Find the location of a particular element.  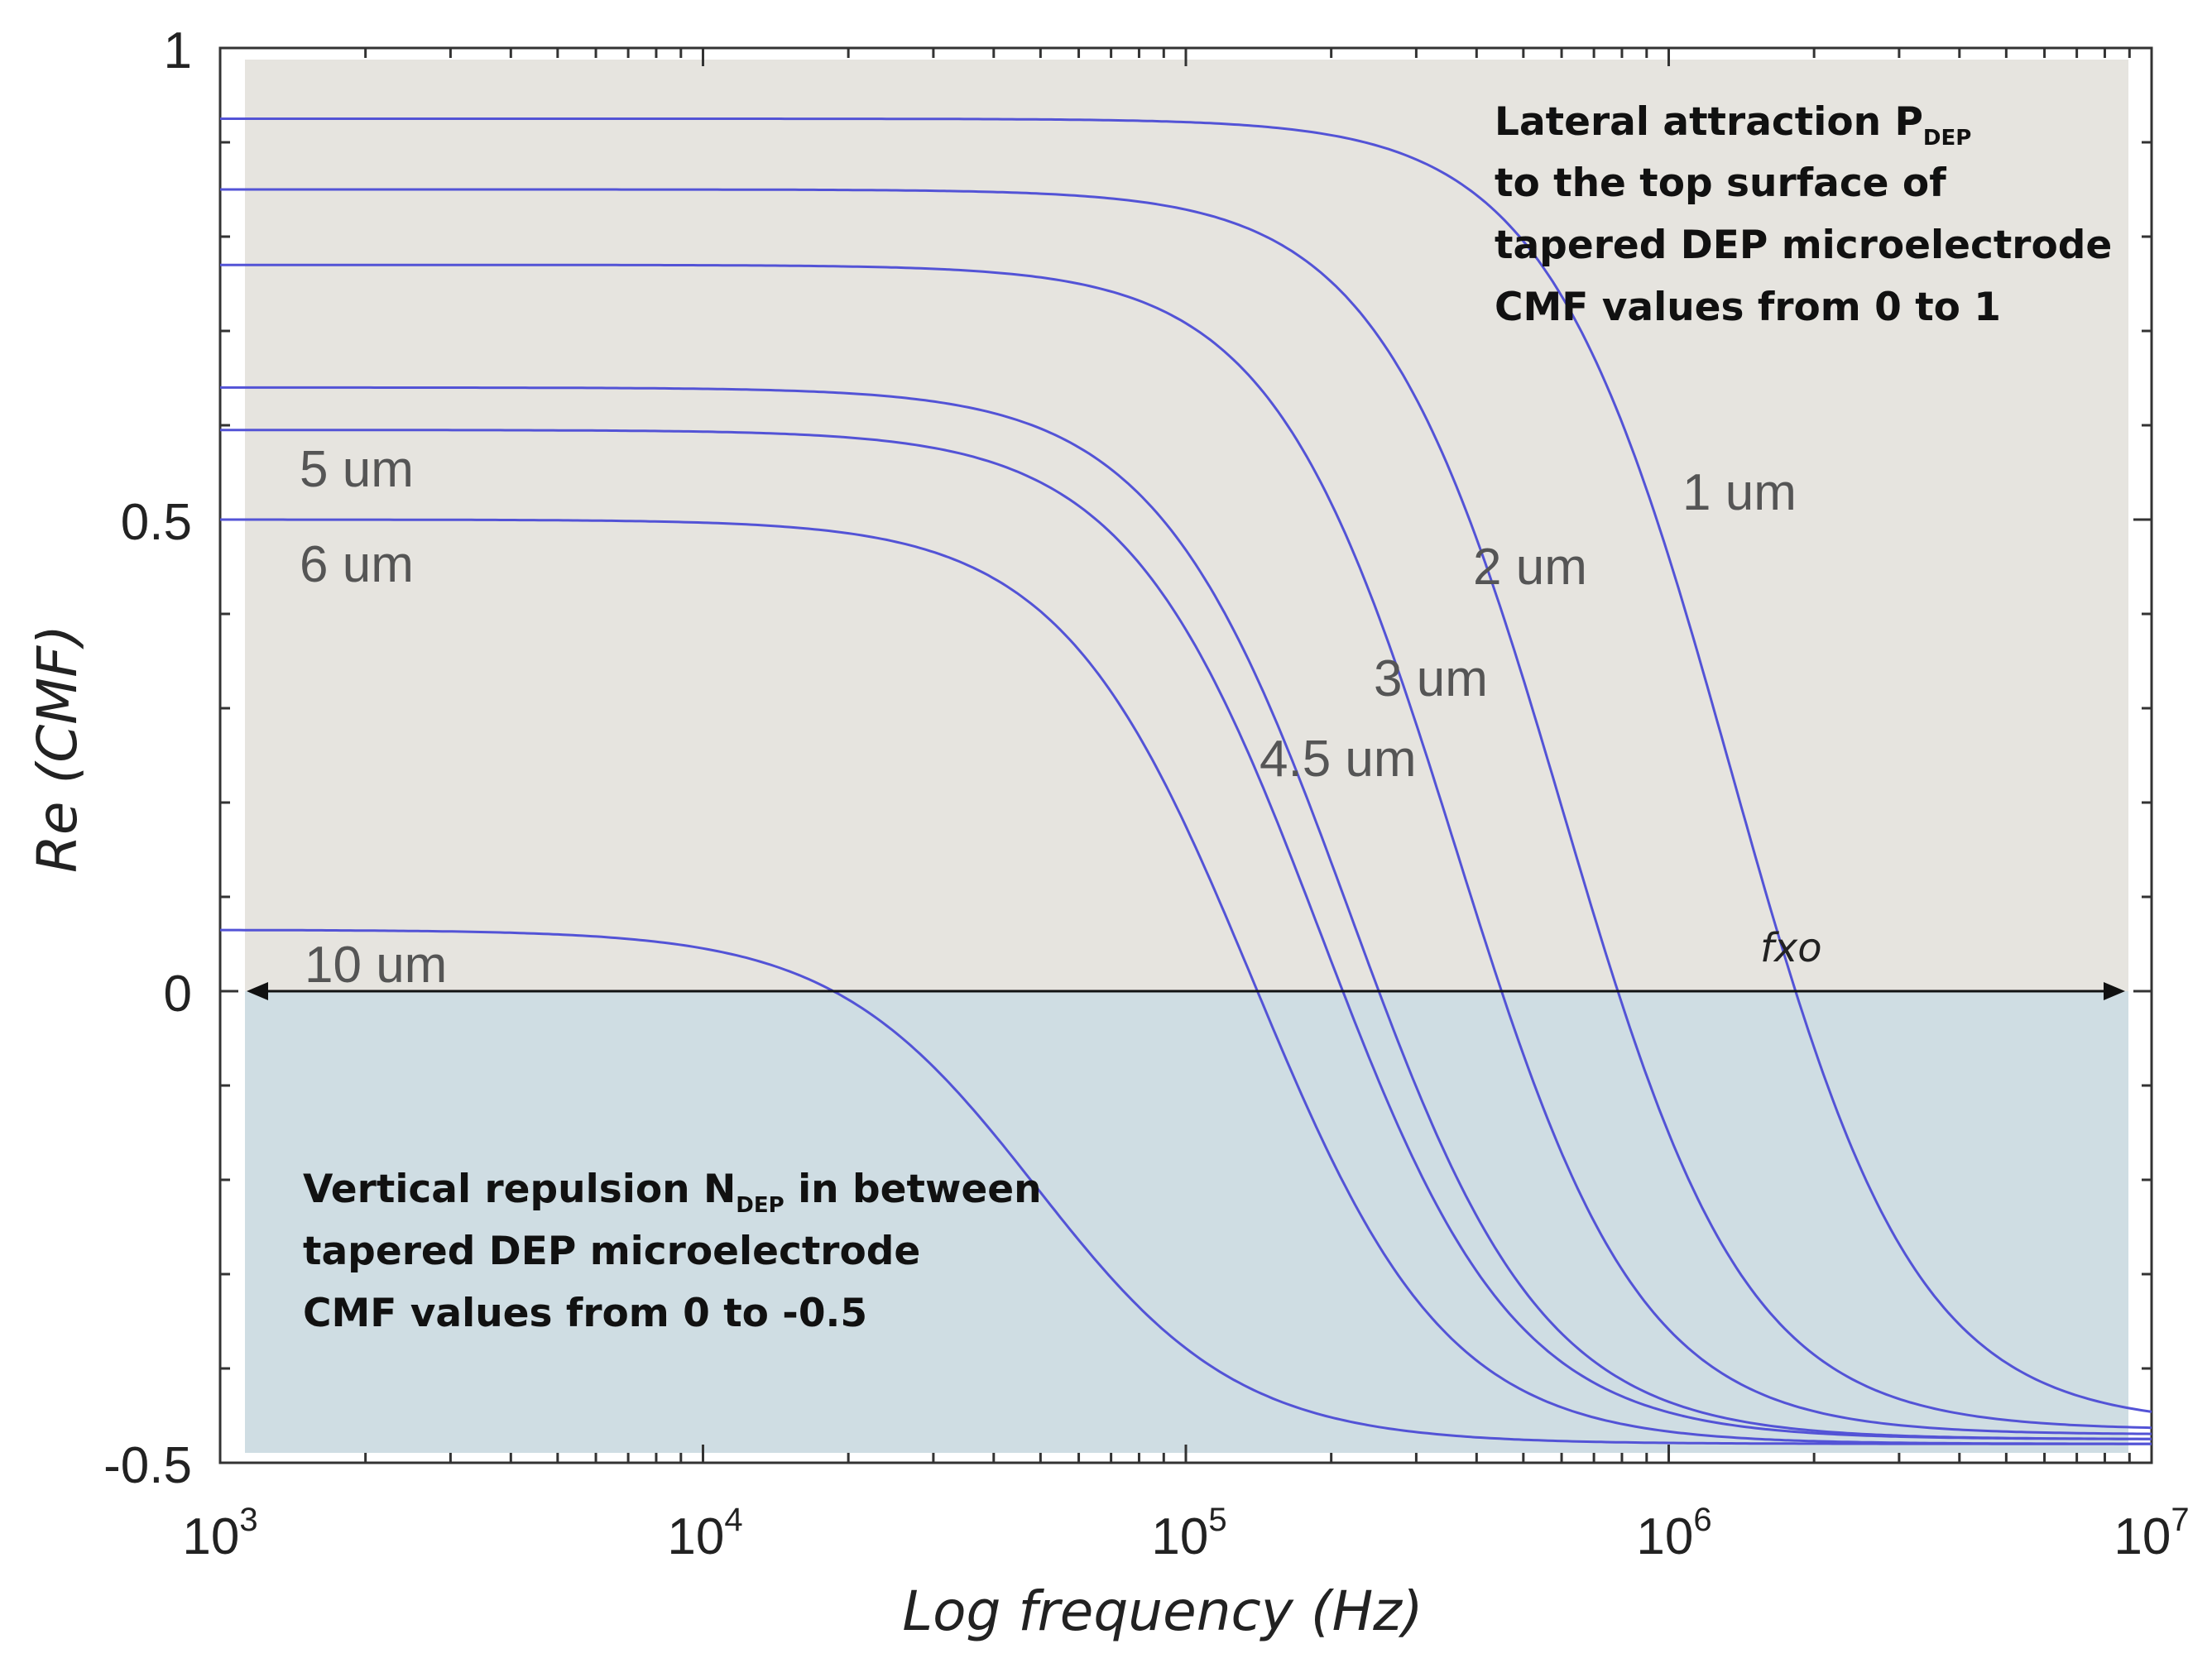

x-axis-title: Log frequency (Hz) is located at coordinates (1162, 1611).